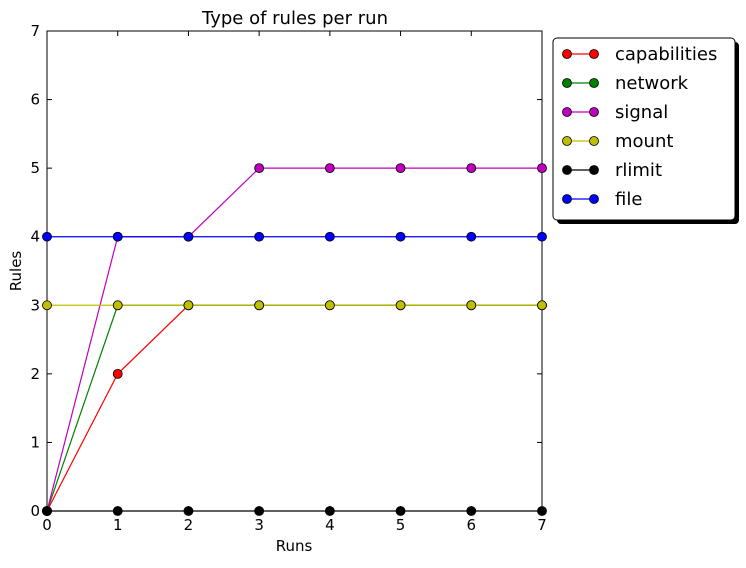 The height and width of the screenshot is (568, 746). I want to click on x-tick-label: 6, so click(472, 525).